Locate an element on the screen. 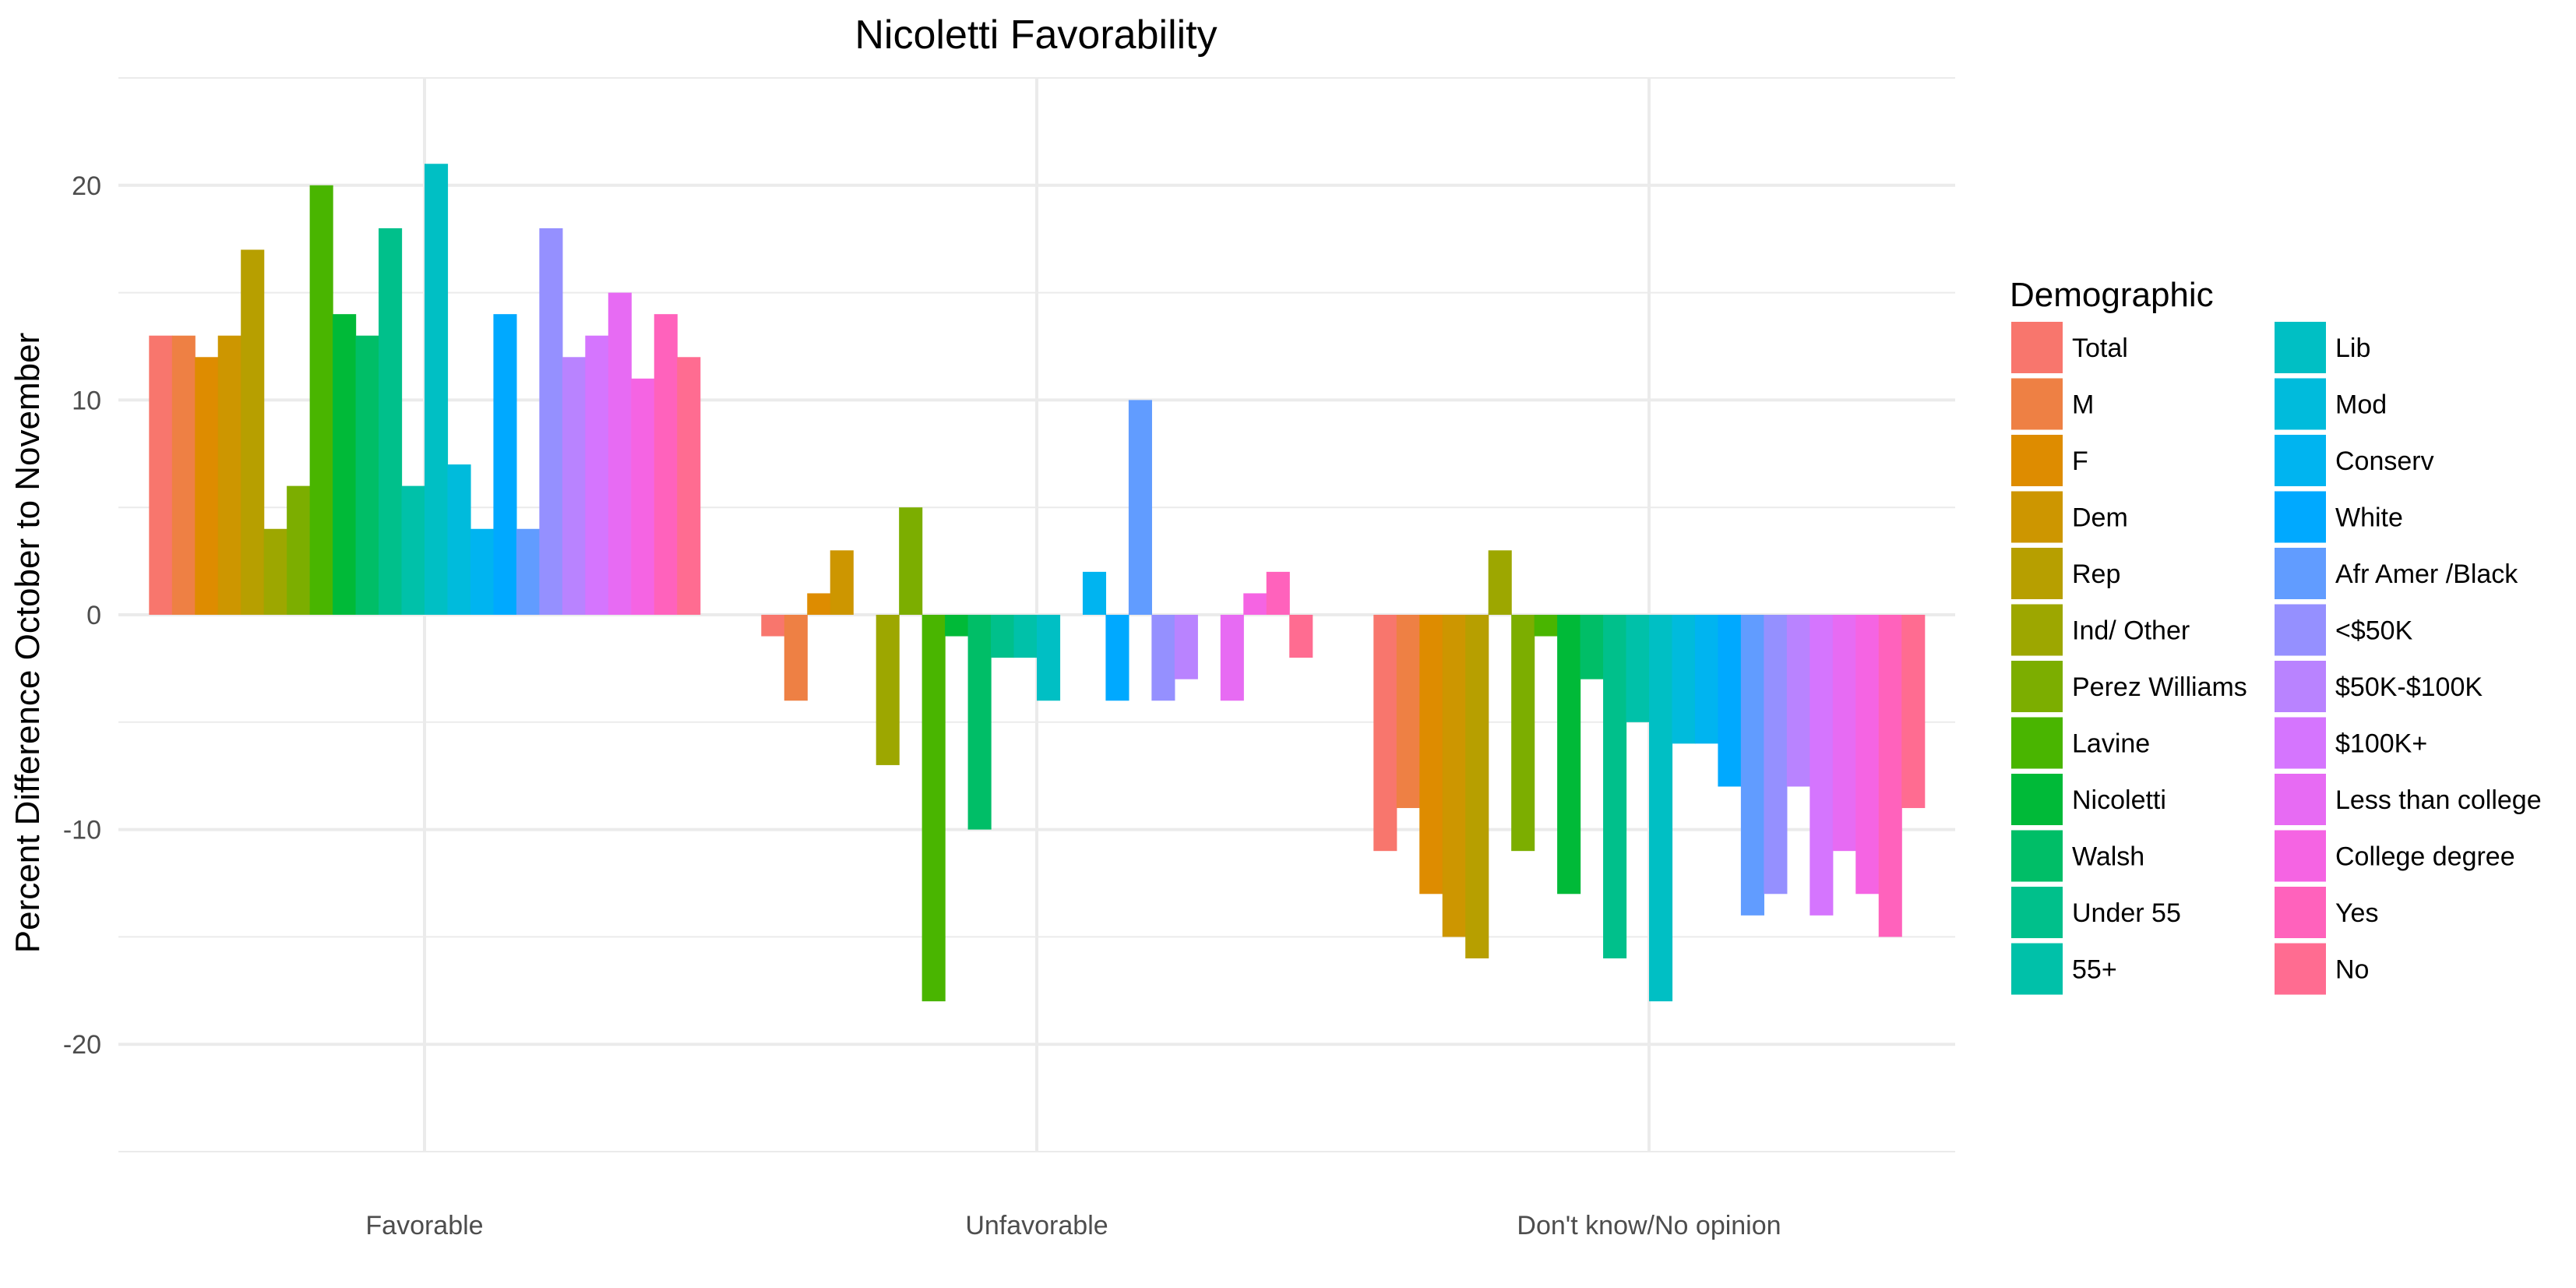 The height and width of the screenshot is (1288, 2576). legend-label: Dem is located at coordinates (2100, 518).